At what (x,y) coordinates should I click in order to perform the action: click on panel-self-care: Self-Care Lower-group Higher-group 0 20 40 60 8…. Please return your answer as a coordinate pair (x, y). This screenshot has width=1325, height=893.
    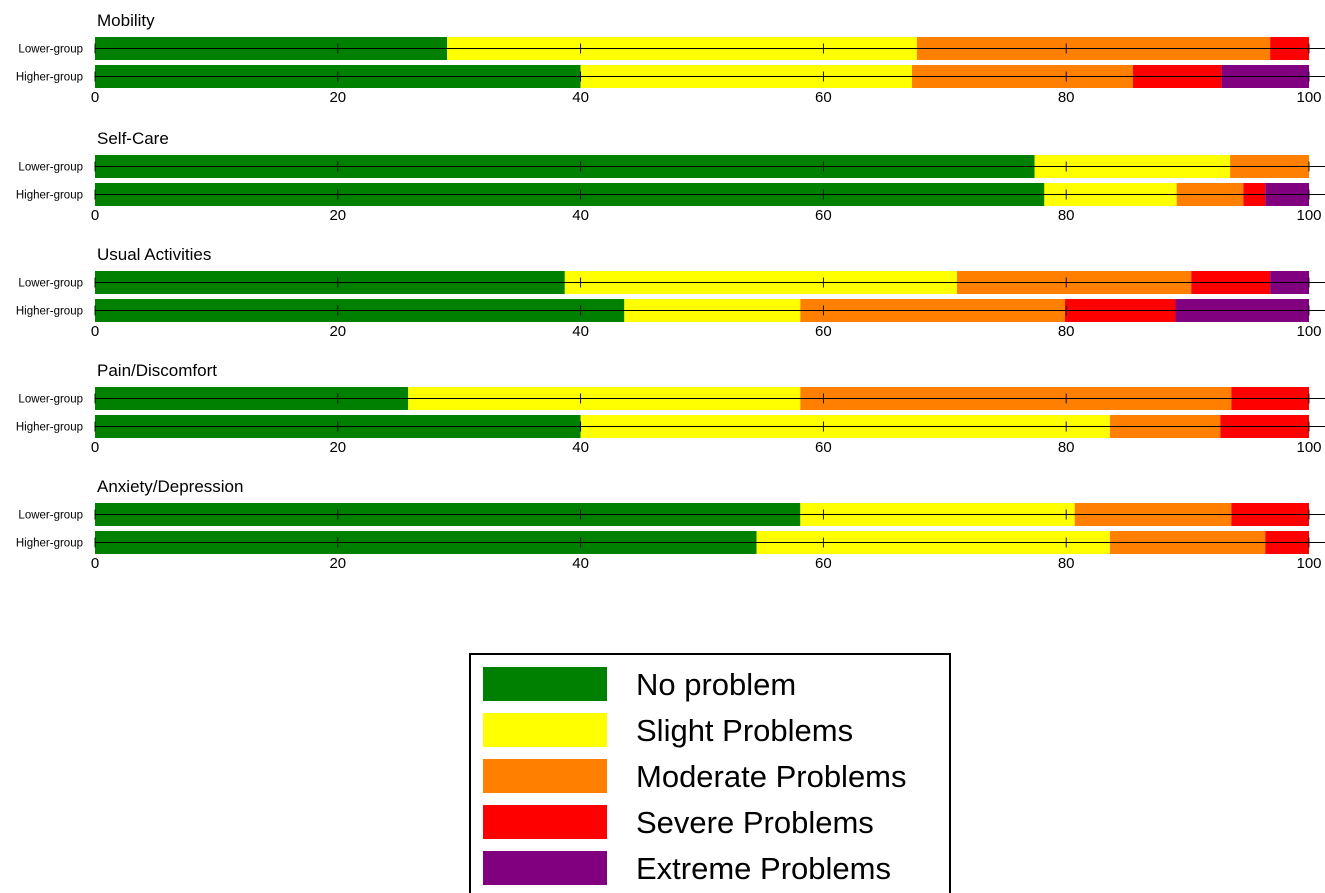
    Looking at the image, I should click on (670, 176).